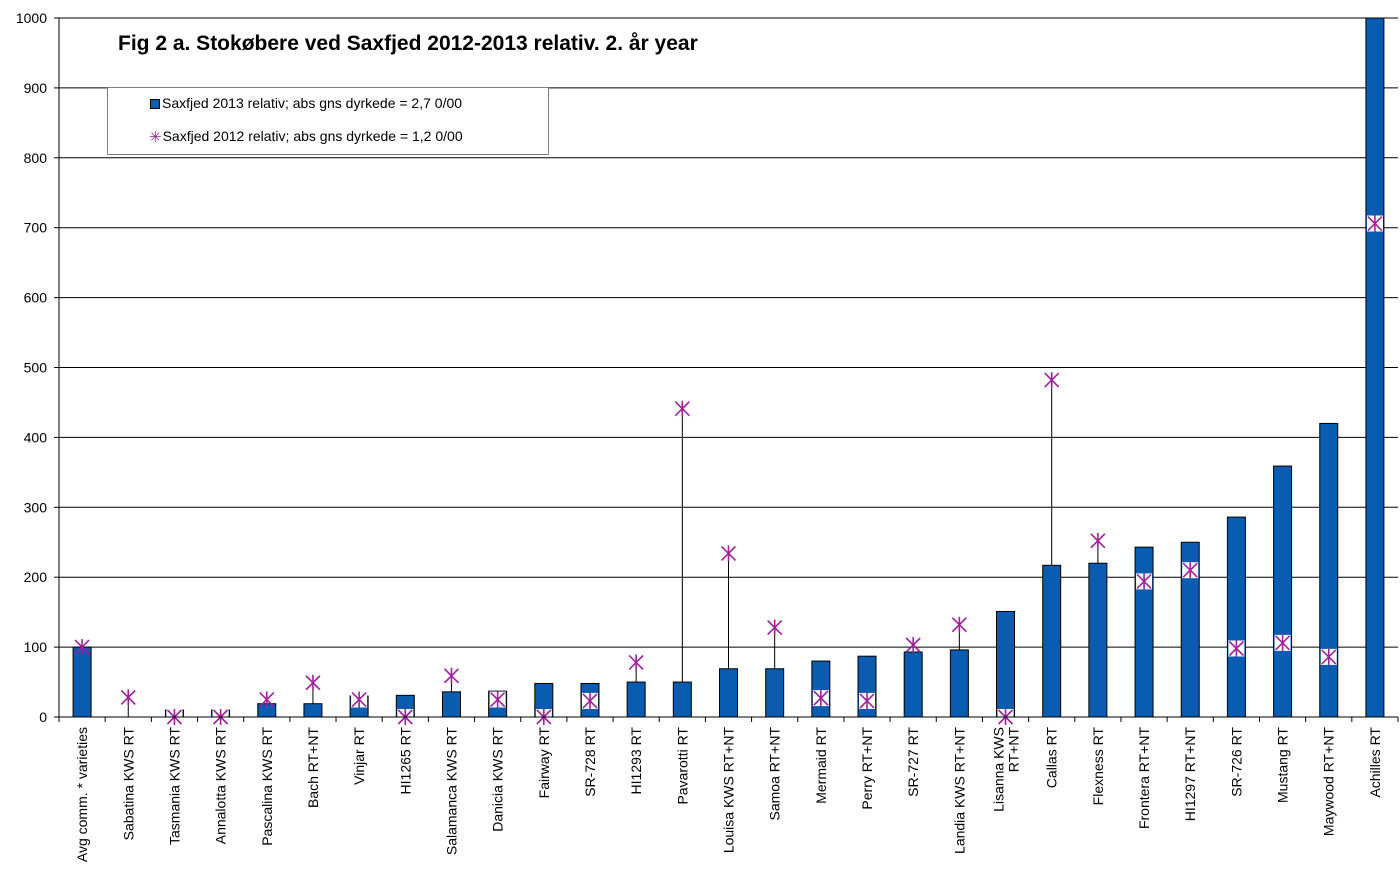  Describe the element at coordinates (1329, 782) in the screenshot. I see `x-tick-label: Maywood RT+NT` at that location.